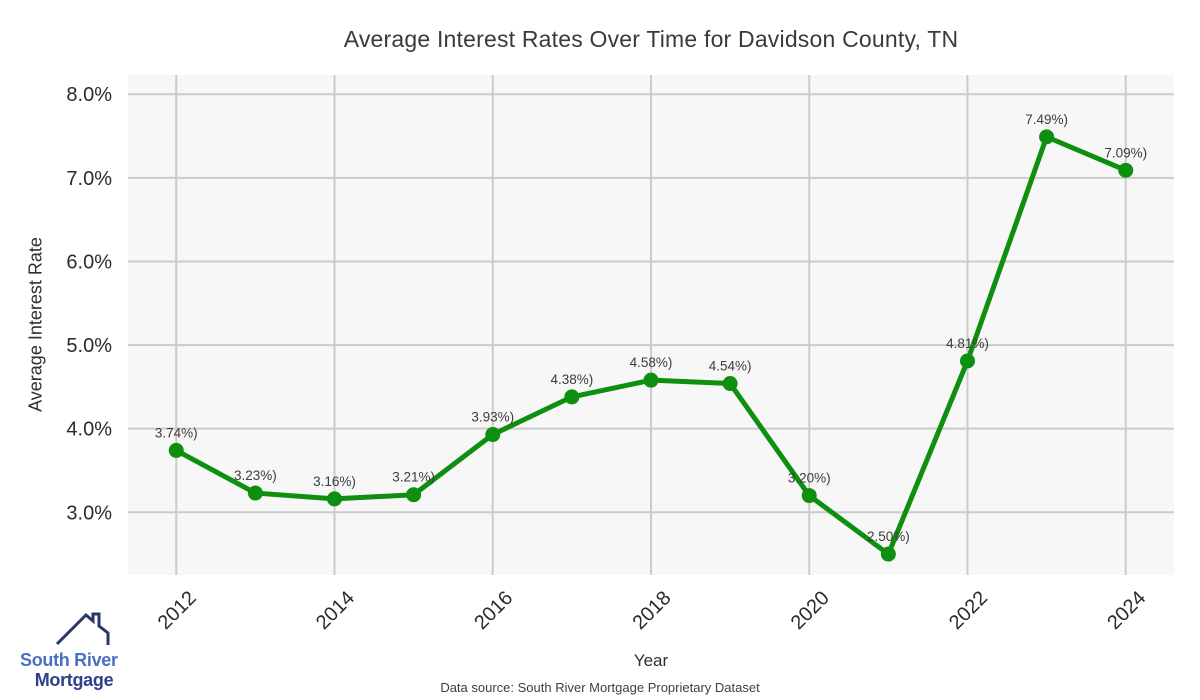 This screenshot has width=1200, height=700. Describe the element at coordinates (652, 610) in the screenshot. I see `x-tick-label: 2018` at that location.